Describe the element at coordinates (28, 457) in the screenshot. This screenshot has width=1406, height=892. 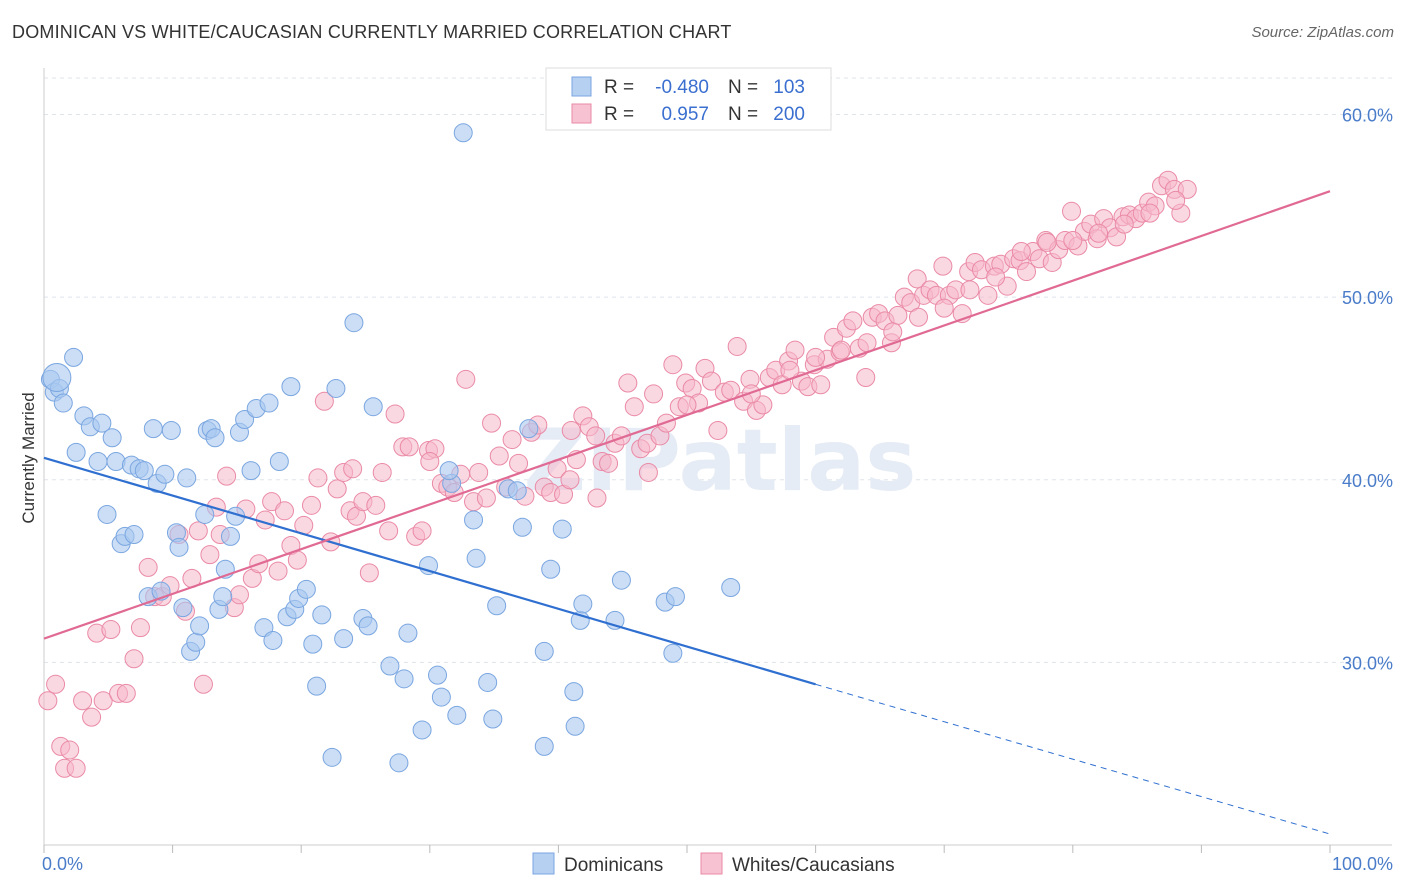
I see `y-axis-label: Currently Married` at that location.